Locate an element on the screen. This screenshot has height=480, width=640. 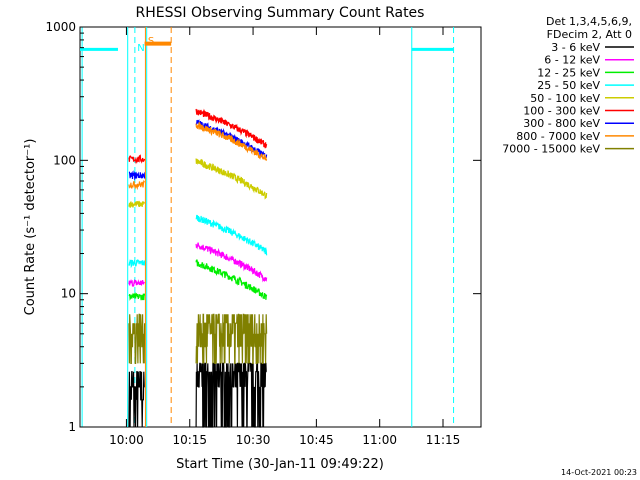
y-axis-label: Count Rate (s⁻¹ detector⁻¹) is located at coordinates (30, 227).